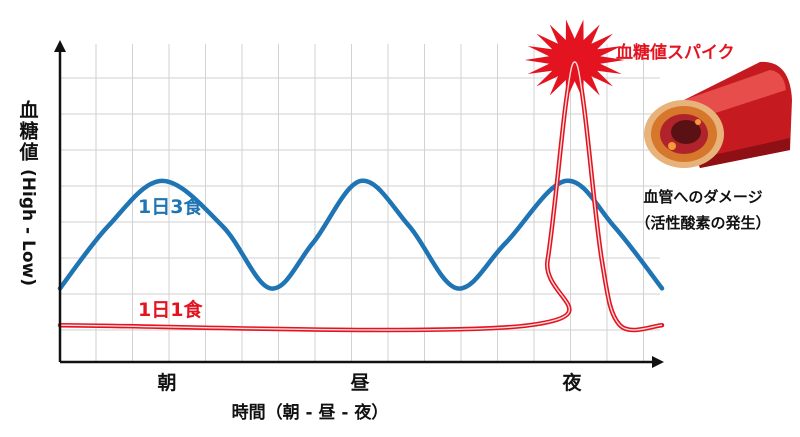  Describe the element at coordinates (60, 46) in the screenshot. I see `y-axis-arrow` at that location.